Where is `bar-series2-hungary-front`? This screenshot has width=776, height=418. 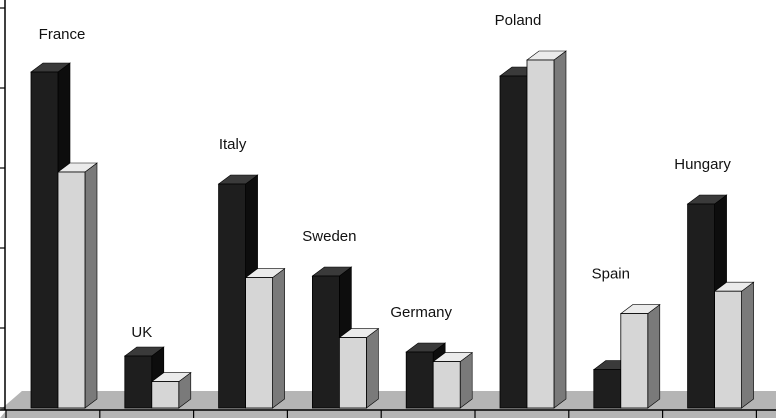
bar-series2-hungary-front is located at coordinates (728, 349).